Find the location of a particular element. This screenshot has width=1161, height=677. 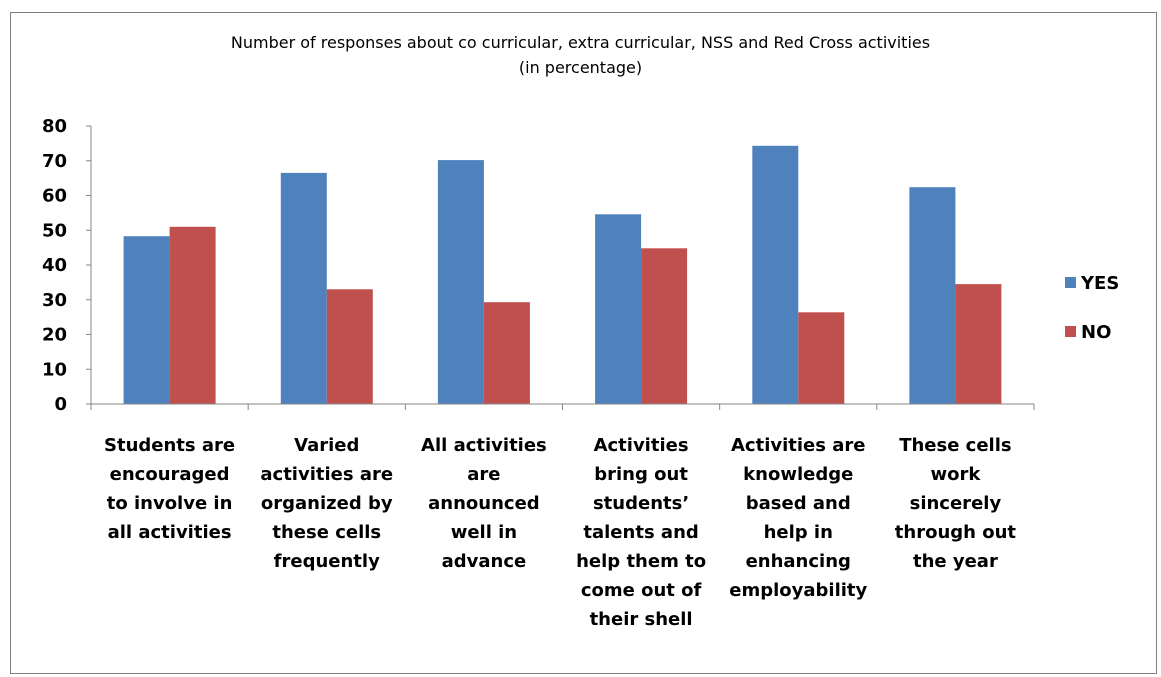

legend-label-yes: YES is located at coordinates (1099, 283).